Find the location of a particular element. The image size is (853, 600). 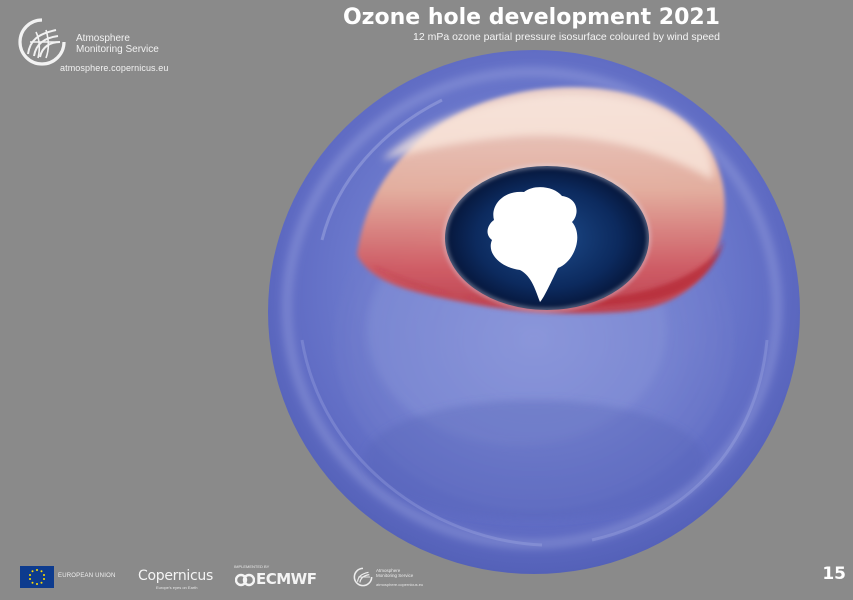

copernicus-logo: Copernicus Europe's eyes on Earth is located at coordinates (178, 578).